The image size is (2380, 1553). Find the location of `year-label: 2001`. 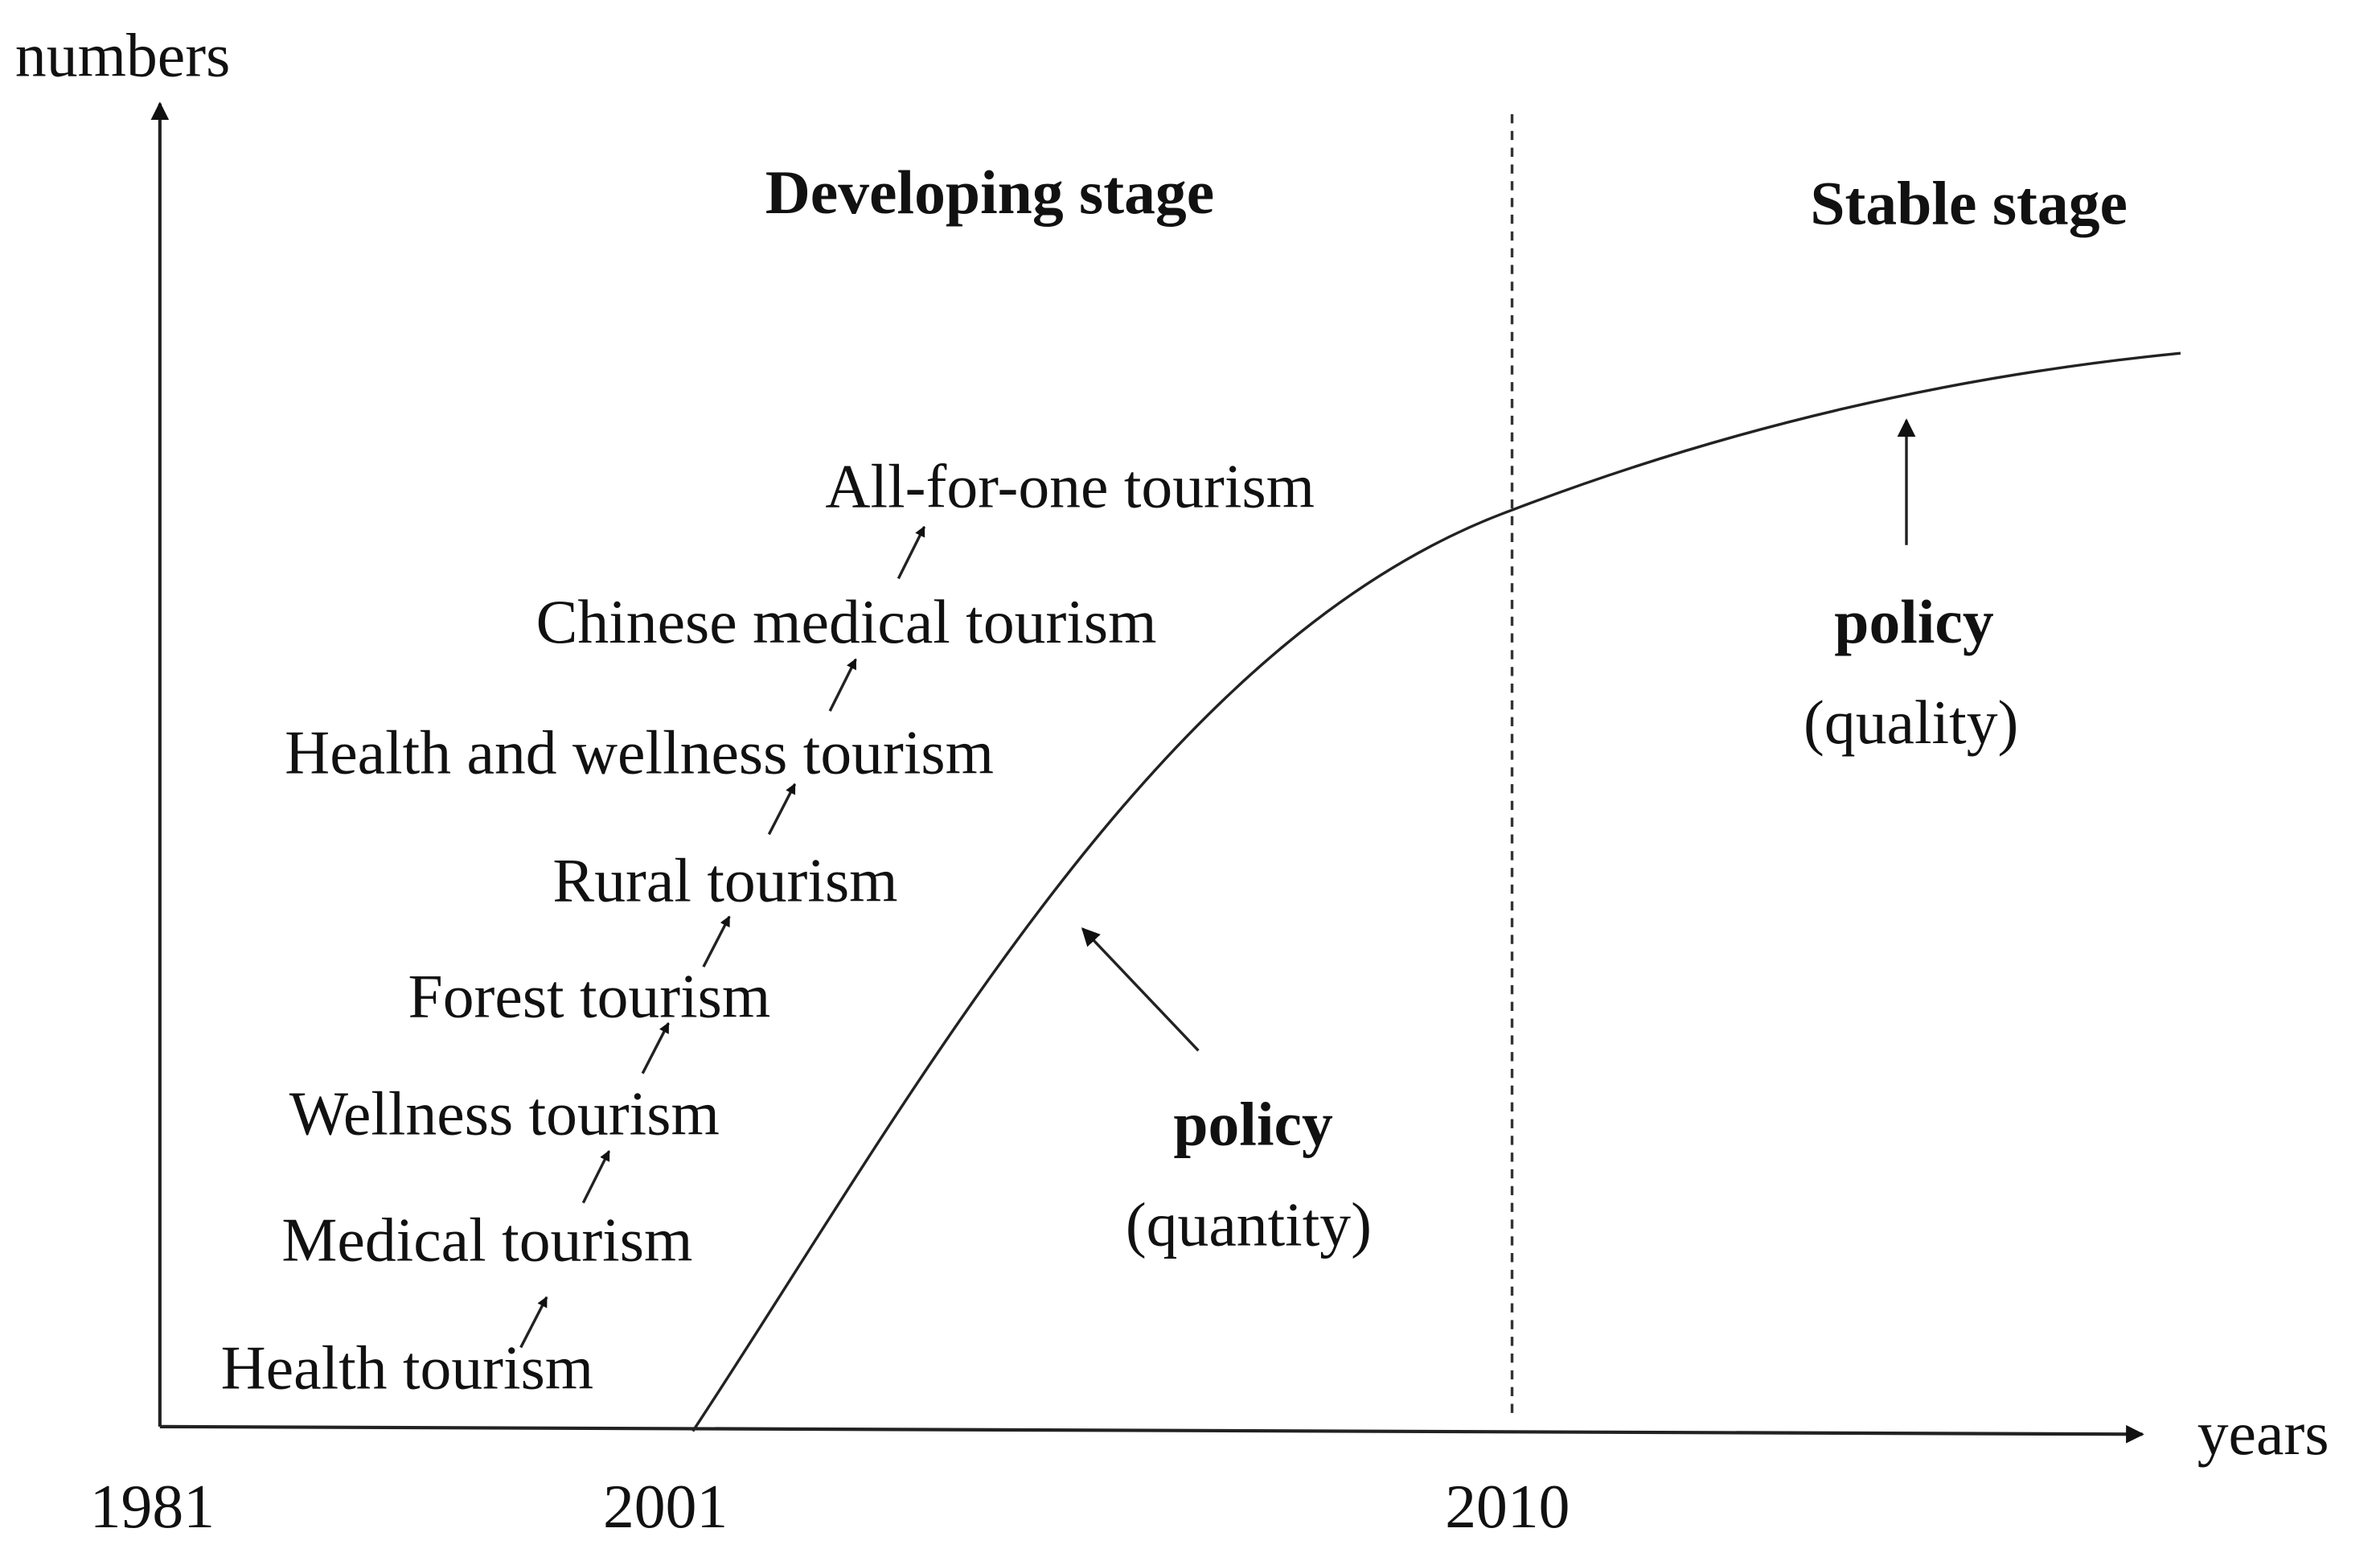

year-label: 2001 is located at coordinates (665, 1506).